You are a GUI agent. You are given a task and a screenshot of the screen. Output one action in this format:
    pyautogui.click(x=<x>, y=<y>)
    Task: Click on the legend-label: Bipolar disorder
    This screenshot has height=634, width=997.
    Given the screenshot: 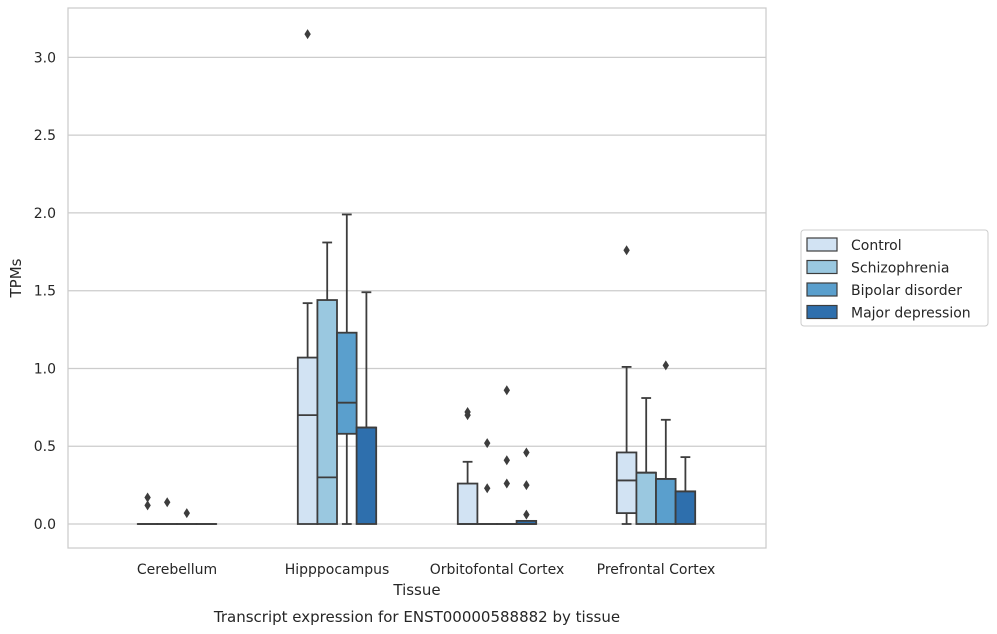 What is the action you would take?
    pyautogui.click(x=906, y=291)
    